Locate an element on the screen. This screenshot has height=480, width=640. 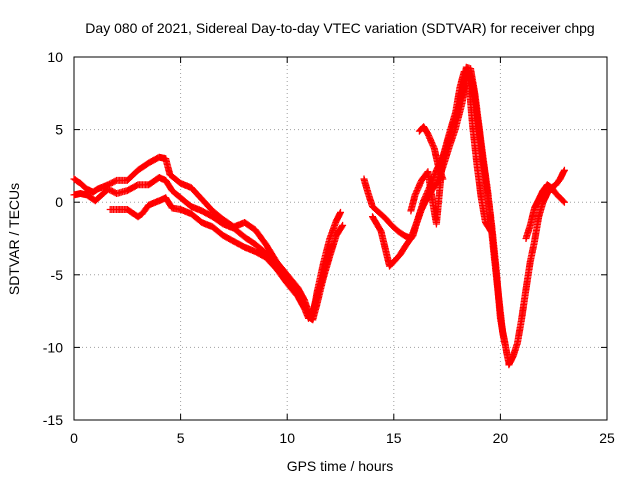
y-tick-labels: -15 -10 -5 0 5 10 is located at coordinates (53, 238).